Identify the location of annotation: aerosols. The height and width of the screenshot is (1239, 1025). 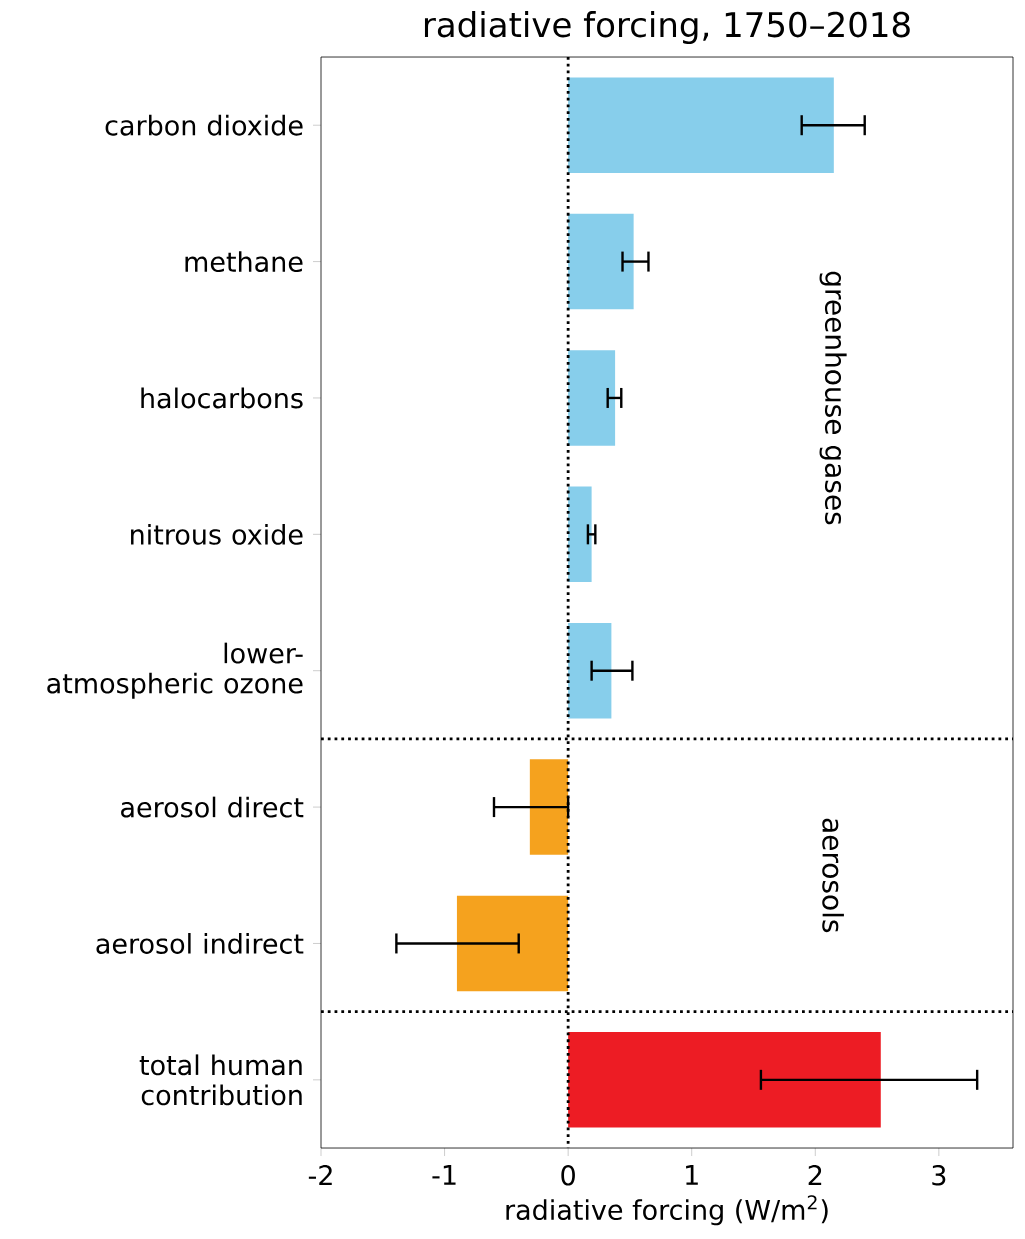
(833, 875).